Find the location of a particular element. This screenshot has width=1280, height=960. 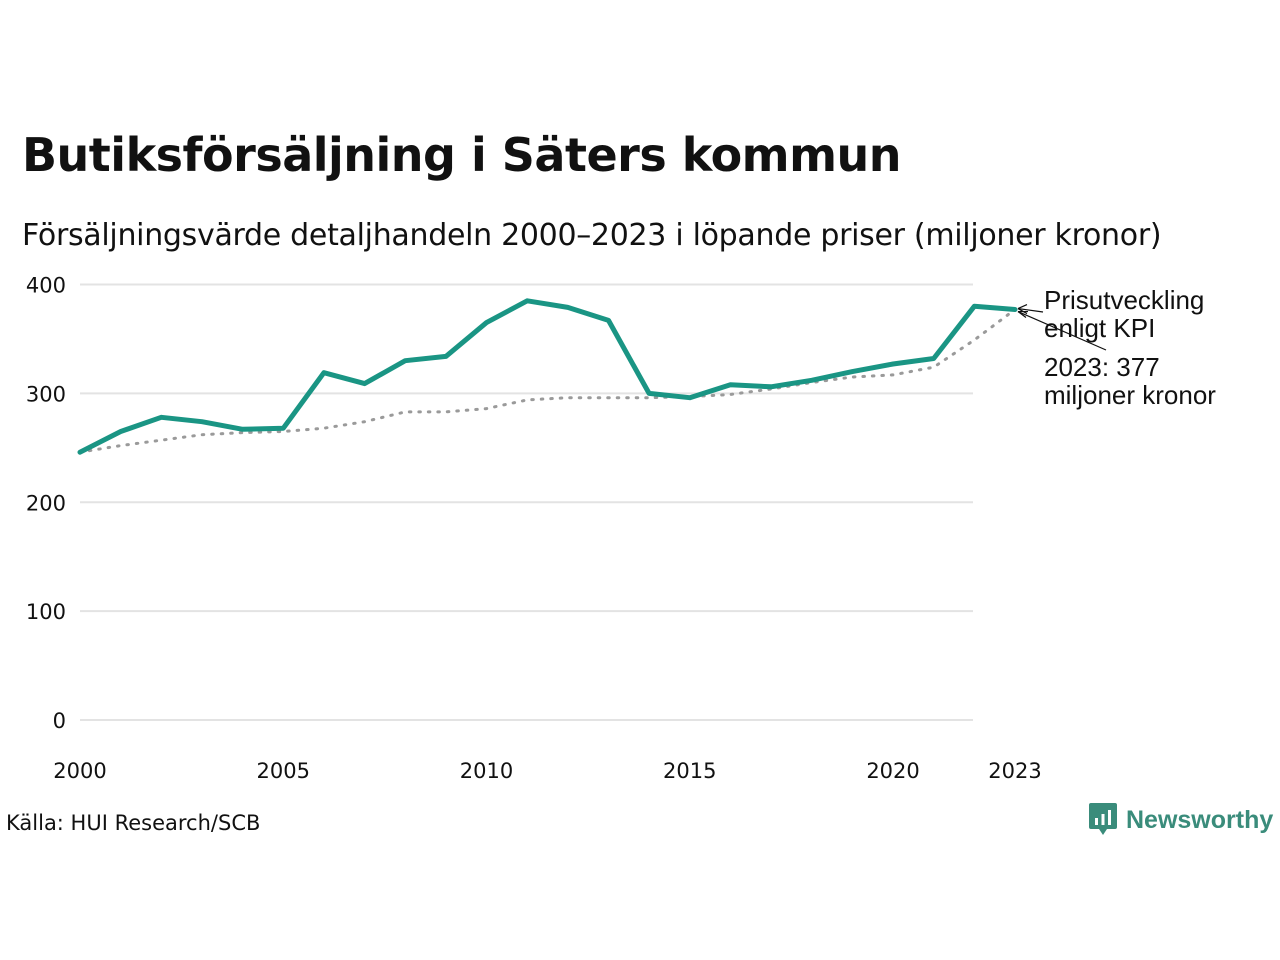

y-tick-label-0: 0 is located at coordinates (59, 721).